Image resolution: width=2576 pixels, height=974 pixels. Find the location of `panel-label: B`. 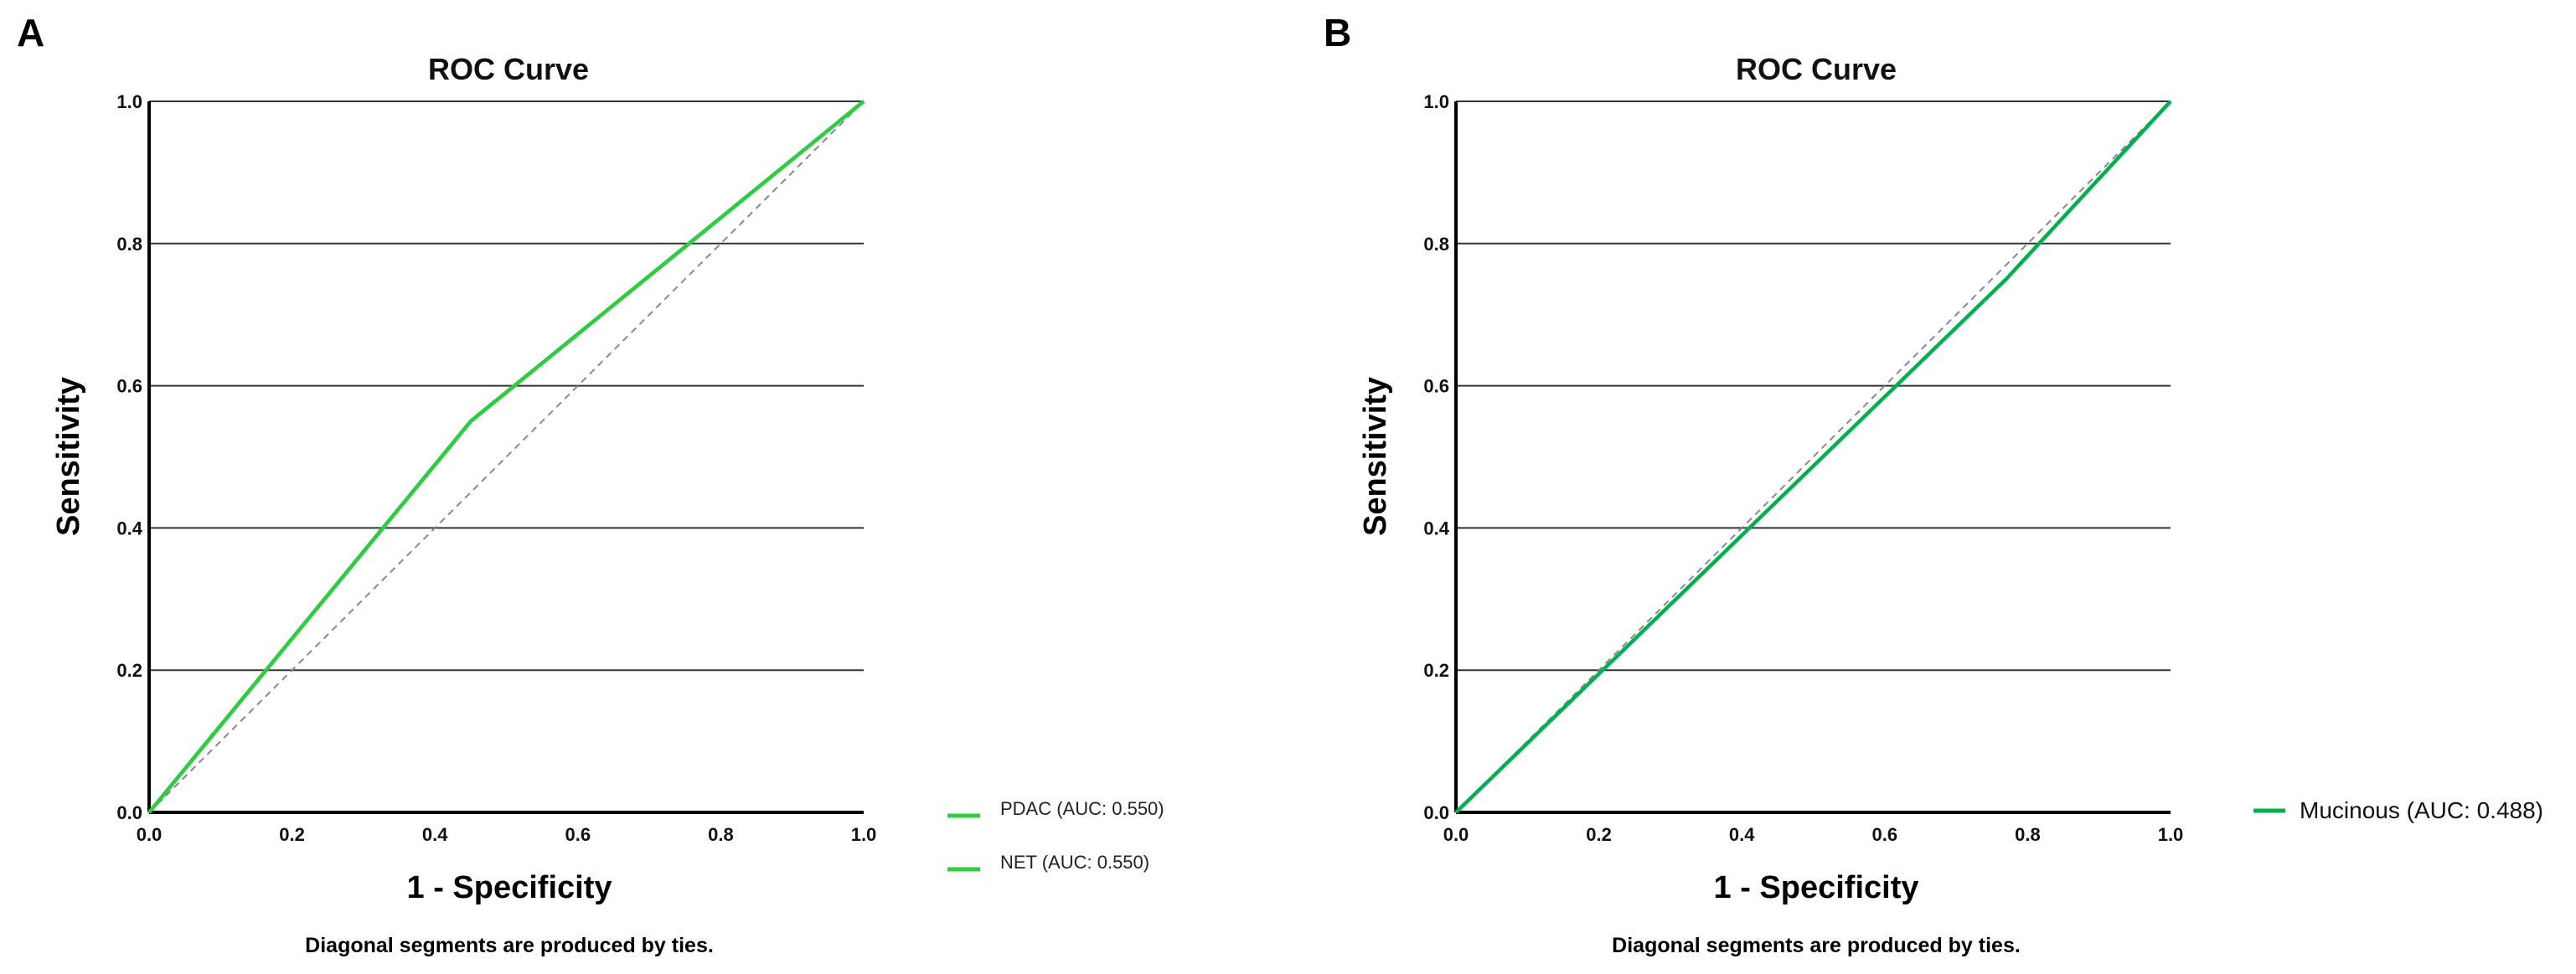

panel-label: B is located at coordinates (1337, 32).